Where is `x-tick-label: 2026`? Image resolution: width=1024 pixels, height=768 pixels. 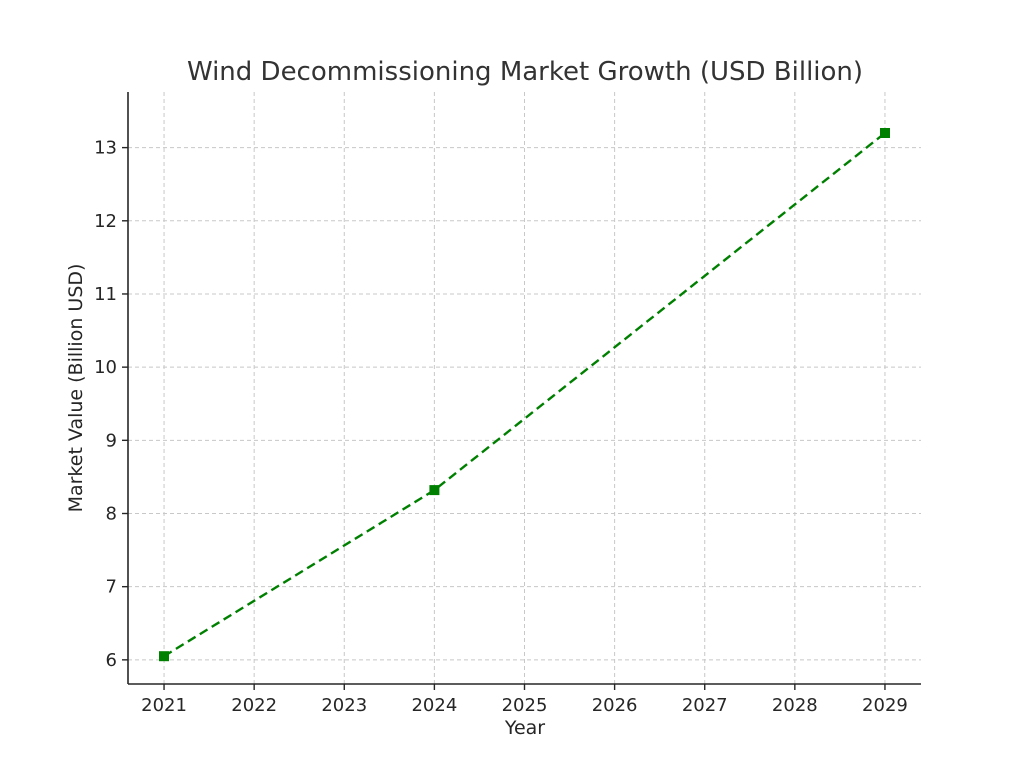
x-tick-label: 2026 is located at coordinates (615, 705).